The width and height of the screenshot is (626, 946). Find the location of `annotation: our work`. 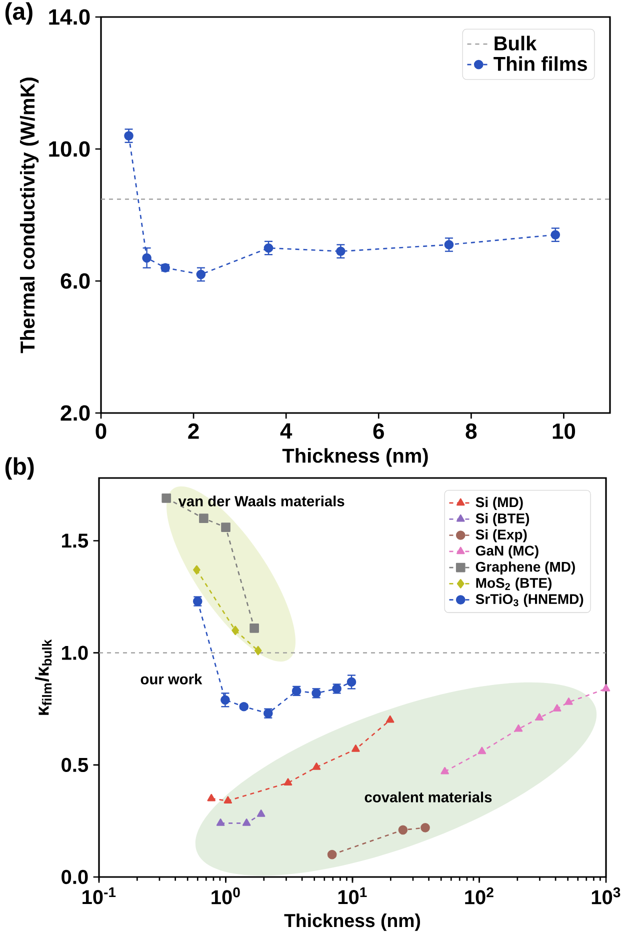

annotation: our work is located at coordinates (171, 679).